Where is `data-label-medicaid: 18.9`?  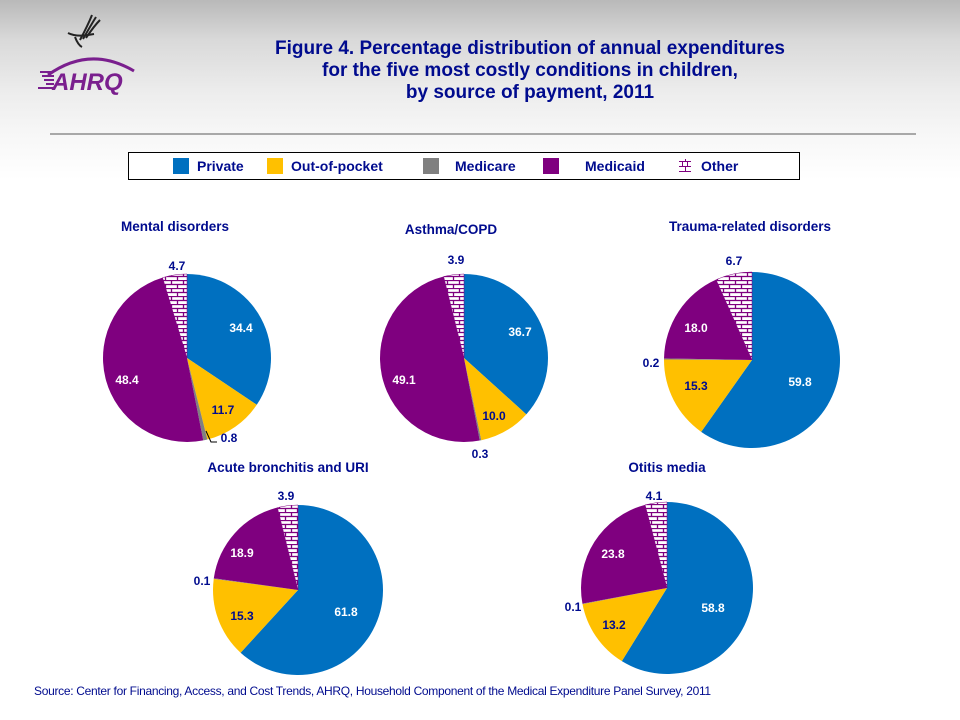 data-label-medicaid: 18.9 is located at coordinates (242, 553).